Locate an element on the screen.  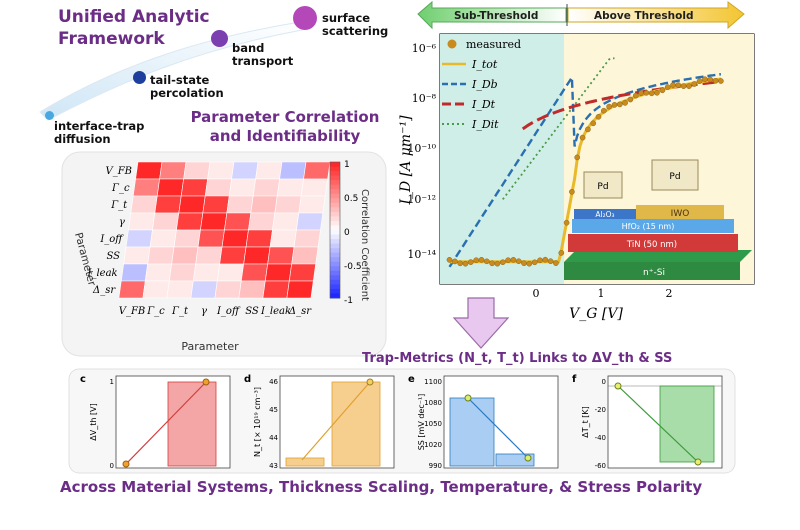
substrate-layer is located at coordinates (652, 271).